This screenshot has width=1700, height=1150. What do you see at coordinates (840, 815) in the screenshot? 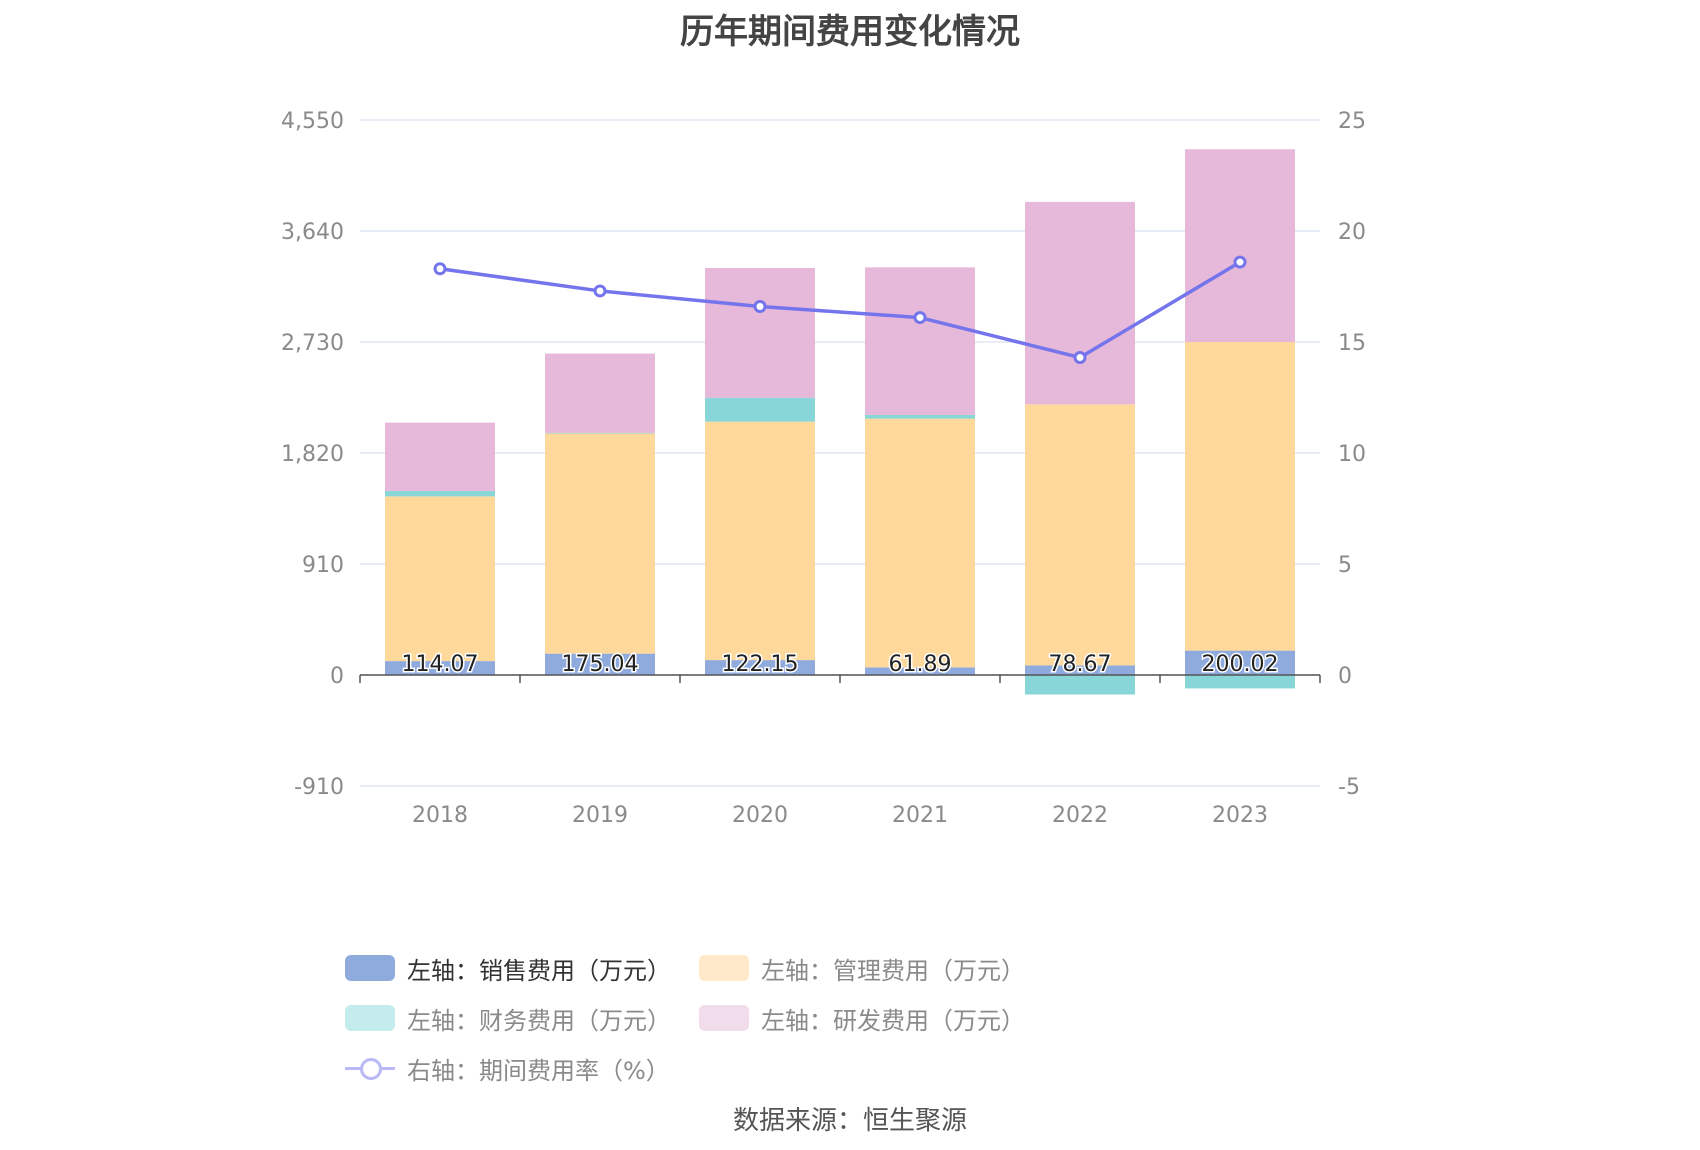
I see `x-axis-labels: 2018 2019 2020 2021 2022 2023` at bounding box center [840, 815].